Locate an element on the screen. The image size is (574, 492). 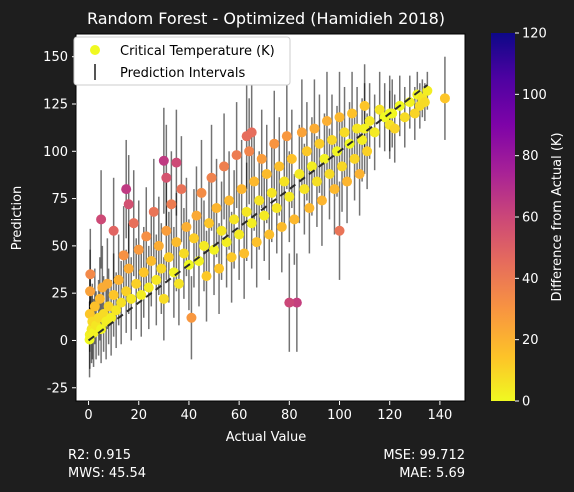
legend-label-intervals: Prediction Intervals is located at coordinates (182, 73).